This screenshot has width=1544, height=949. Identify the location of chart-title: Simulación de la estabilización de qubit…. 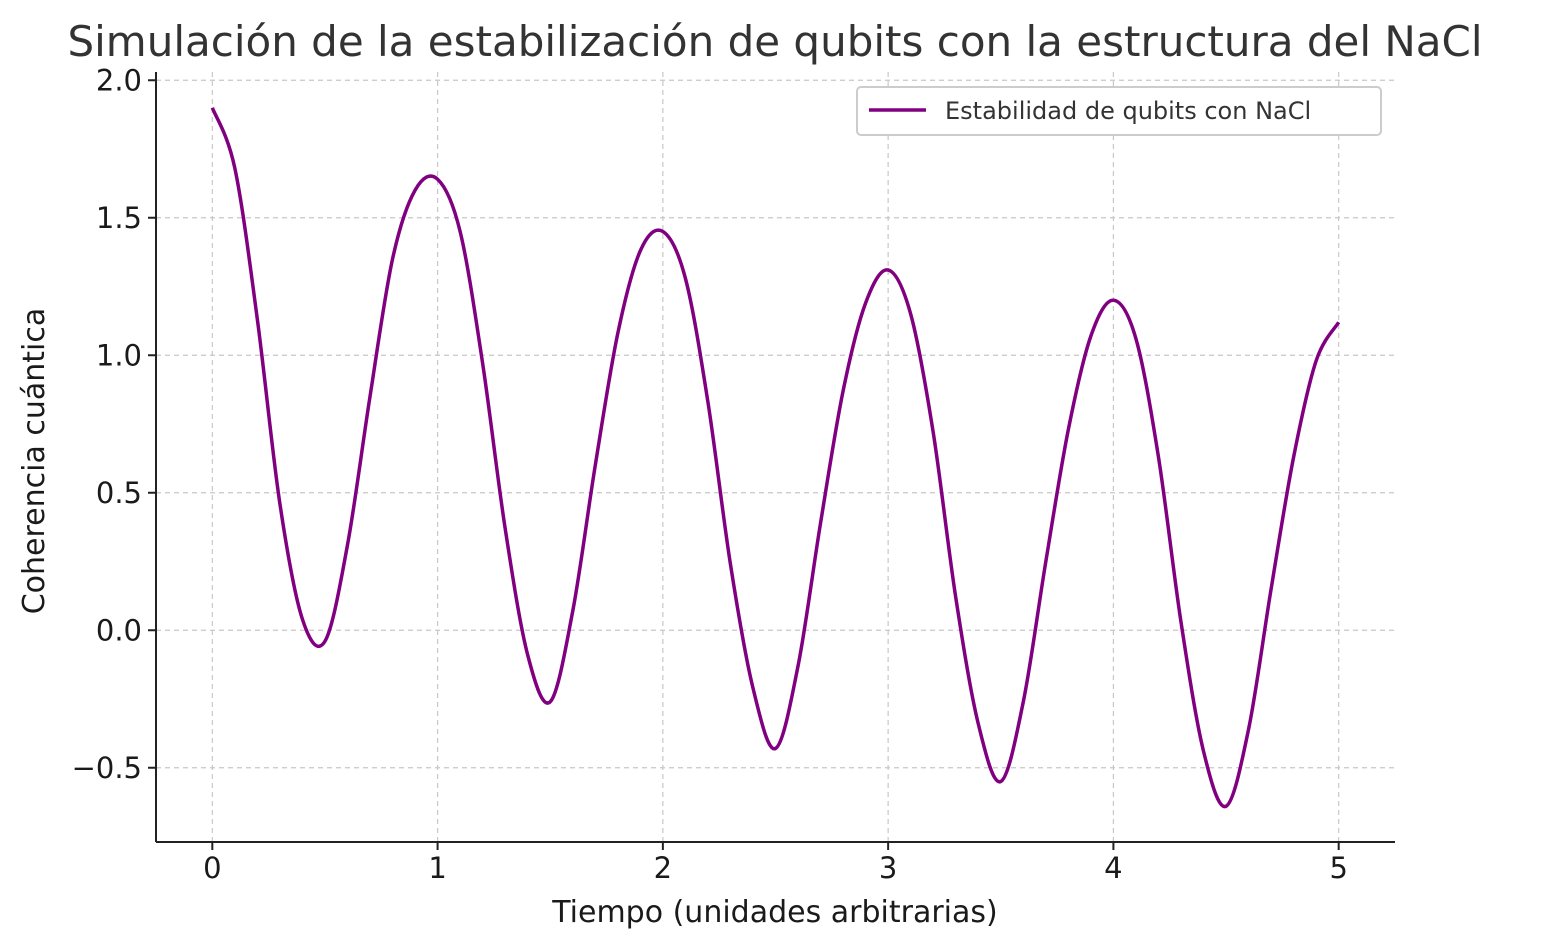
(774, 41).